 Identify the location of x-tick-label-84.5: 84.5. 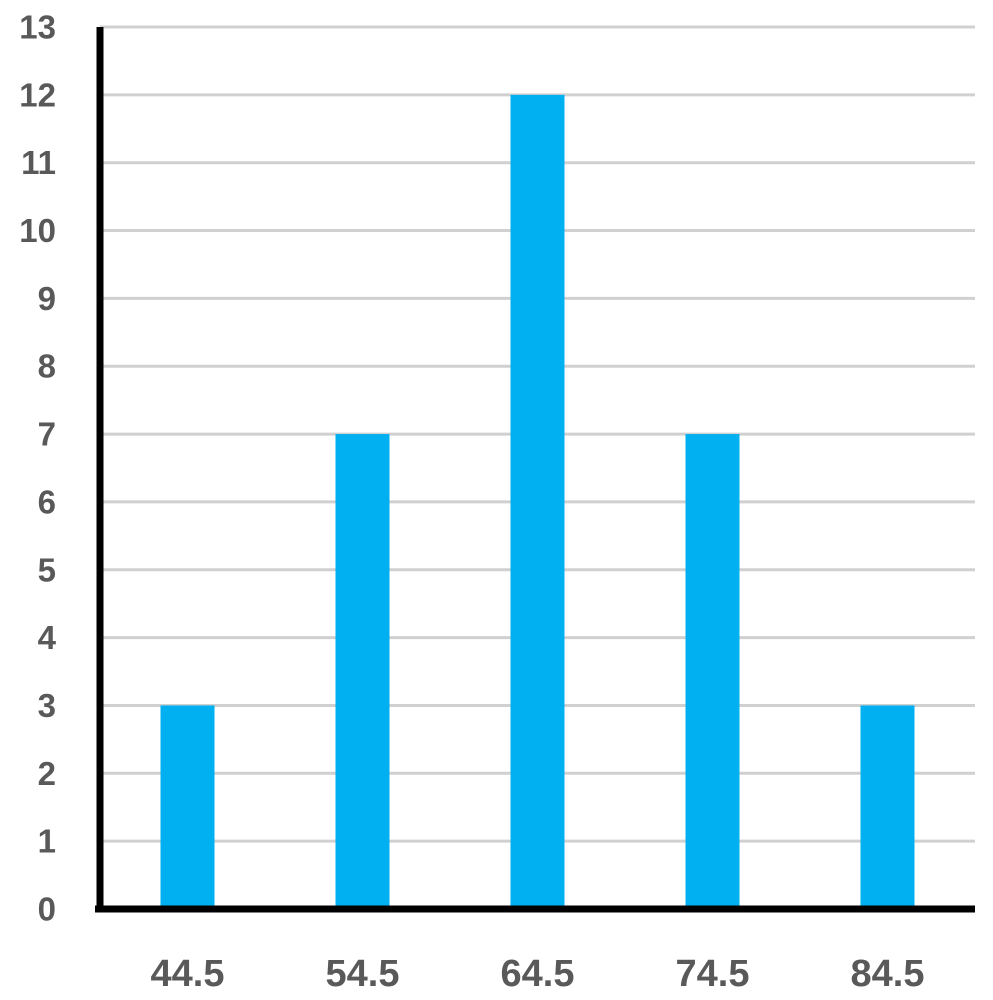
(888, 974).